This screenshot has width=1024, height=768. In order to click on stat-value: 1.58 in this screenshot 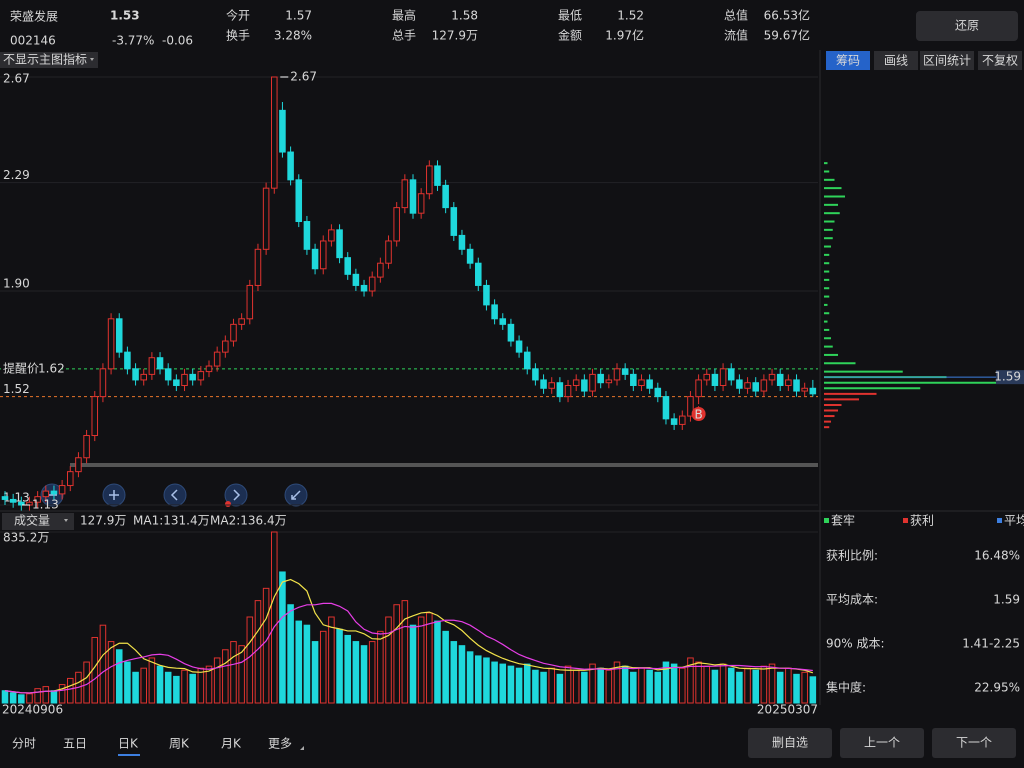, I will do `click(464, 16)`.